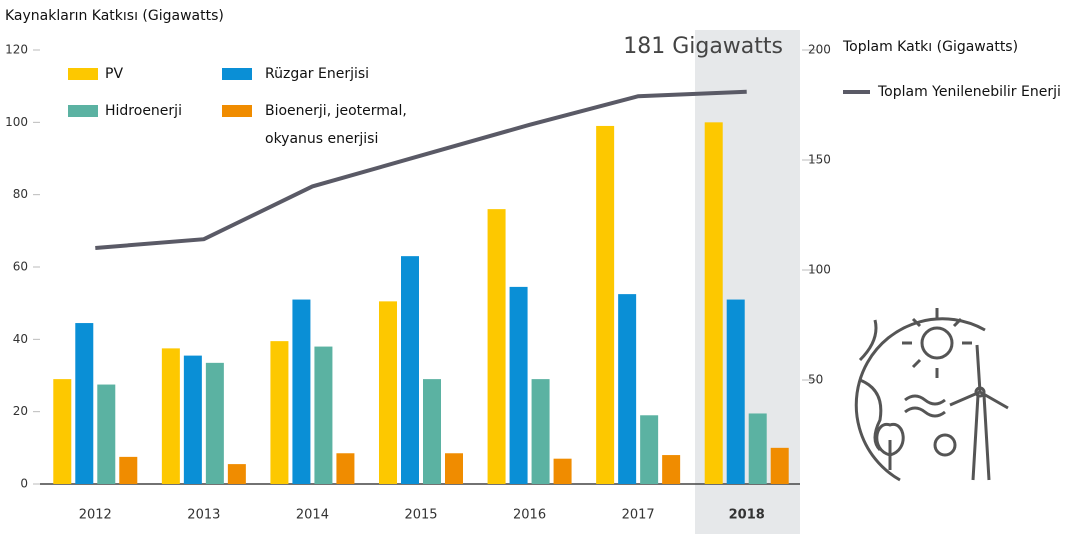 The height and width of the screenshot is (534, 1090). I want to click on x-tick-label: 2012, so click(95, 515).